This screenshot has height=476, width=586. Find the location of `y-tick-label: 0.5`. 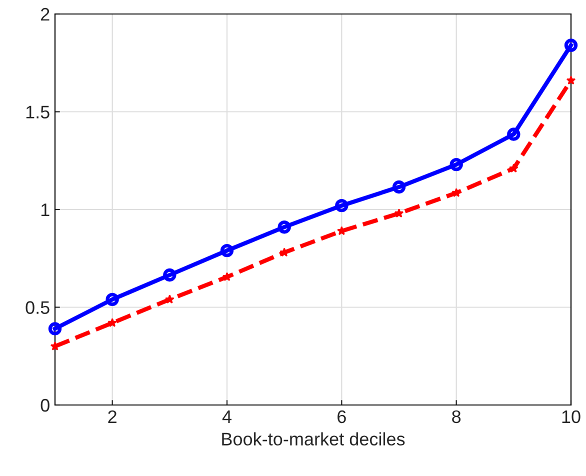

y-tick-label: 0.5 is located at coordinates (38, 307).